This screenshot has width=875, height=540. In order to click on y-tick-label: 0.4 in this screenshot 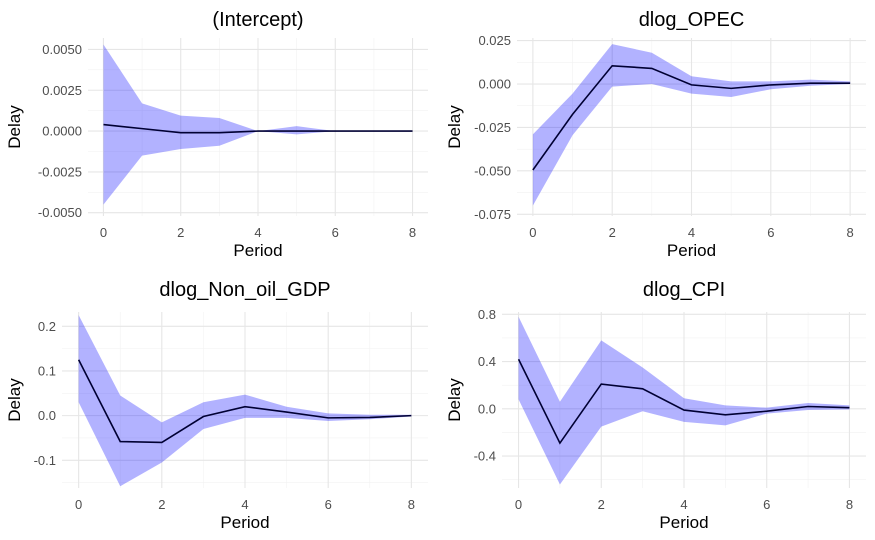, I will do `click(487, 361)`.